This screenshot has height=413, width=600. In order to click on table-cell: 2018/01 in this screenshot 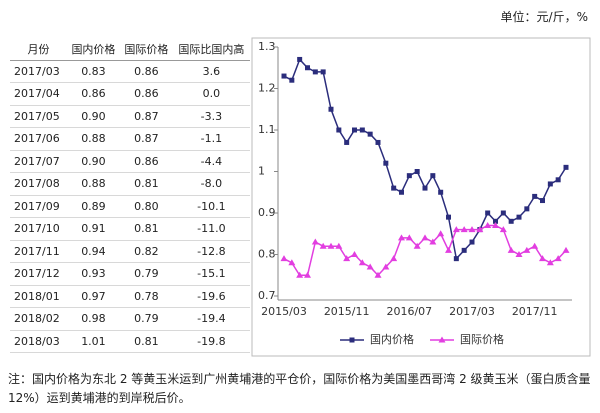, I will do `click(38, 296)`.